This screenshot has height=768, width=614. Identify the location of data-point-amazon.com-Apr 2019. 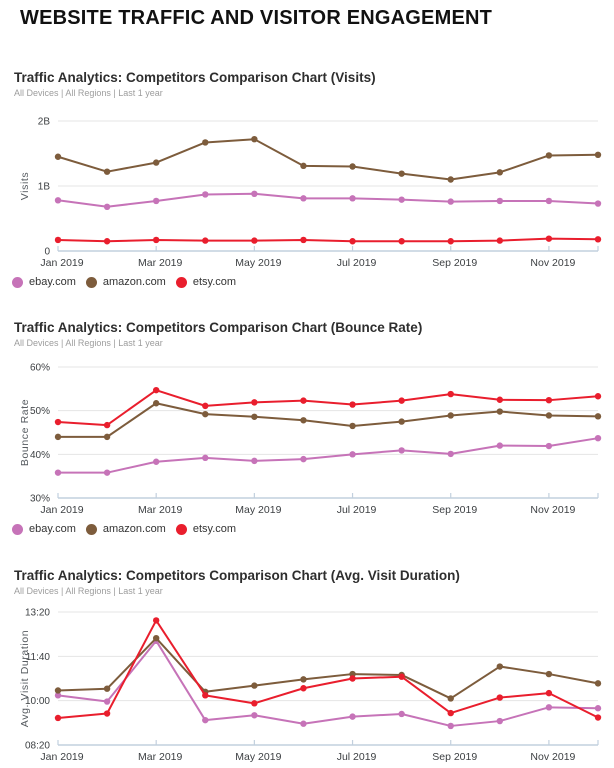
(205, 142).